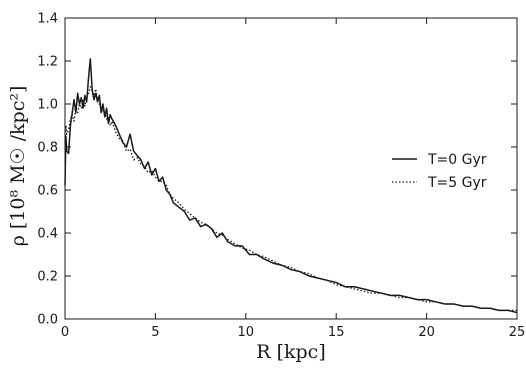  What do you see at coordinates (439, 171) in the screenshot?
I see `legend: T=0 Gyr T=5 Gyr` at bounding box center [439, 171].